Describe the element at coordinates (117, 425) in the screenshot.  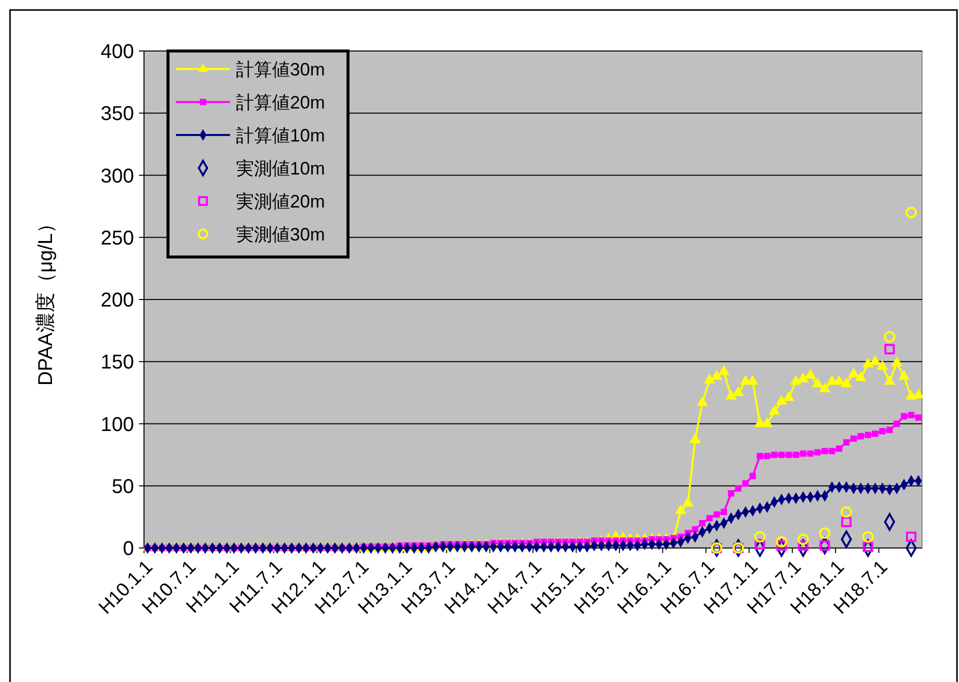
I see `y-tick-label: 100` at that location.